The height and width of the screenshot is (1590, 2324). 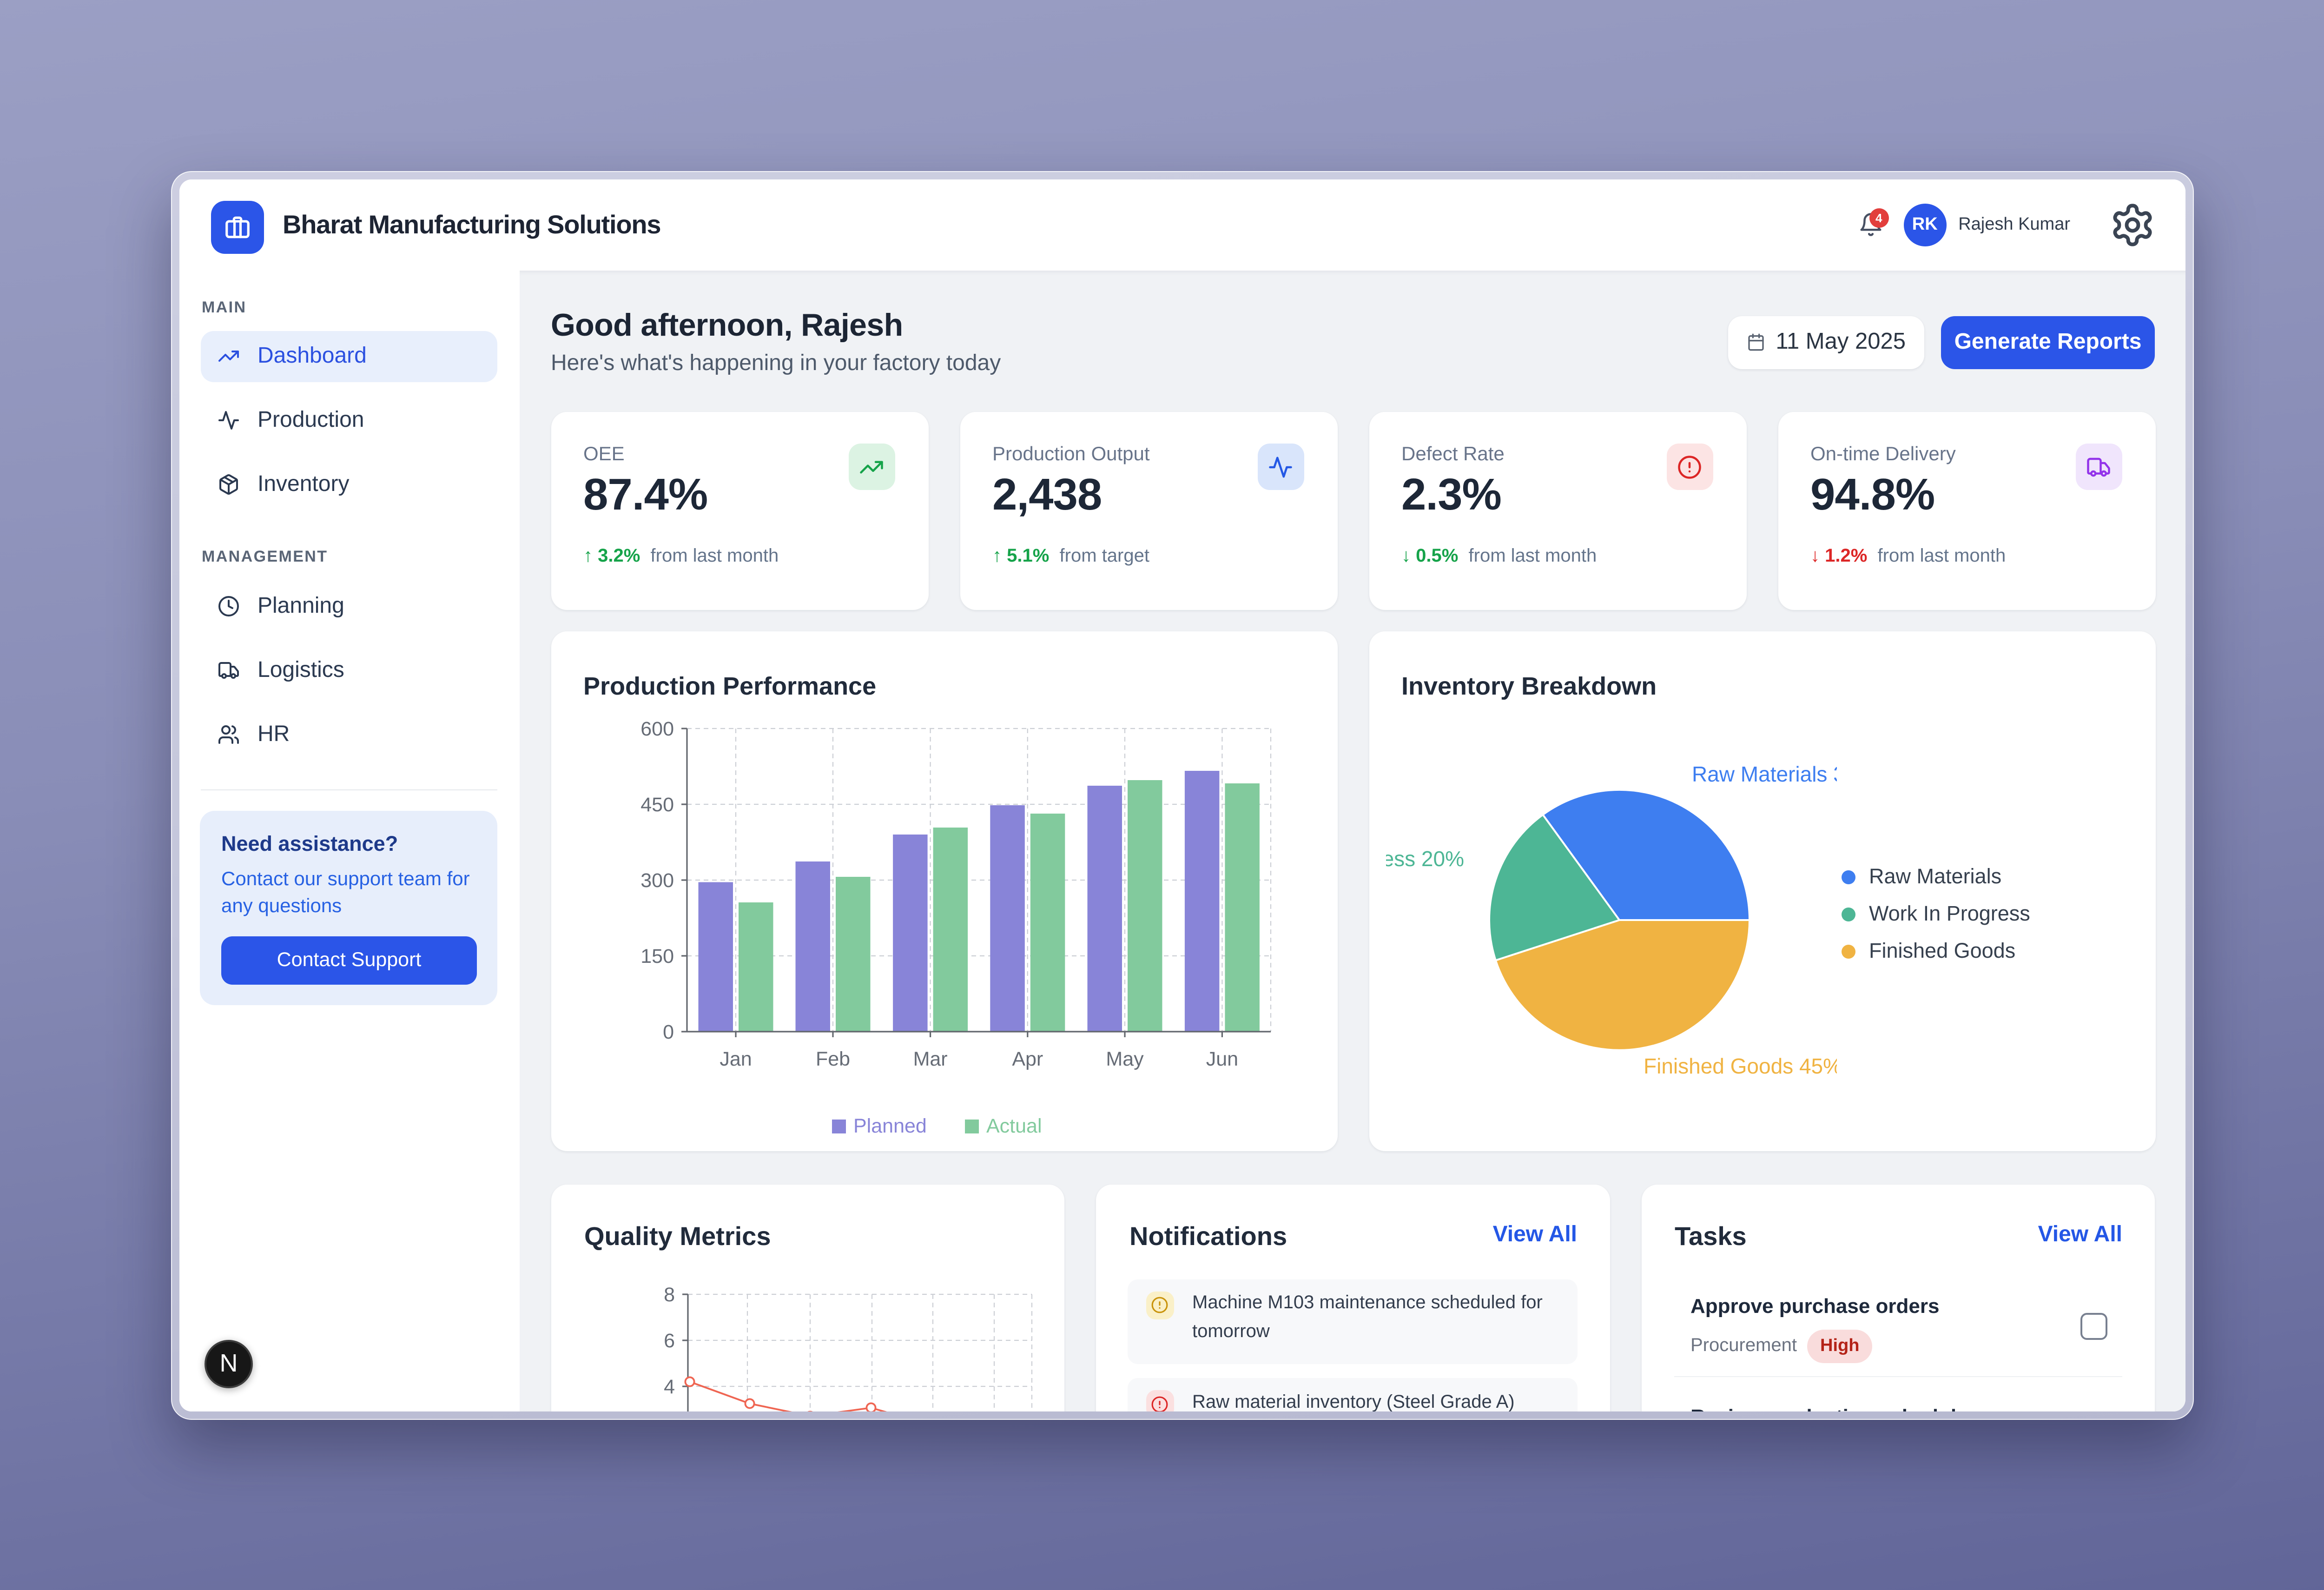 What do you see at coordinates (656, 729) in the screenshot?
I see `svg-text: 600` at bounding box center [656, 729].